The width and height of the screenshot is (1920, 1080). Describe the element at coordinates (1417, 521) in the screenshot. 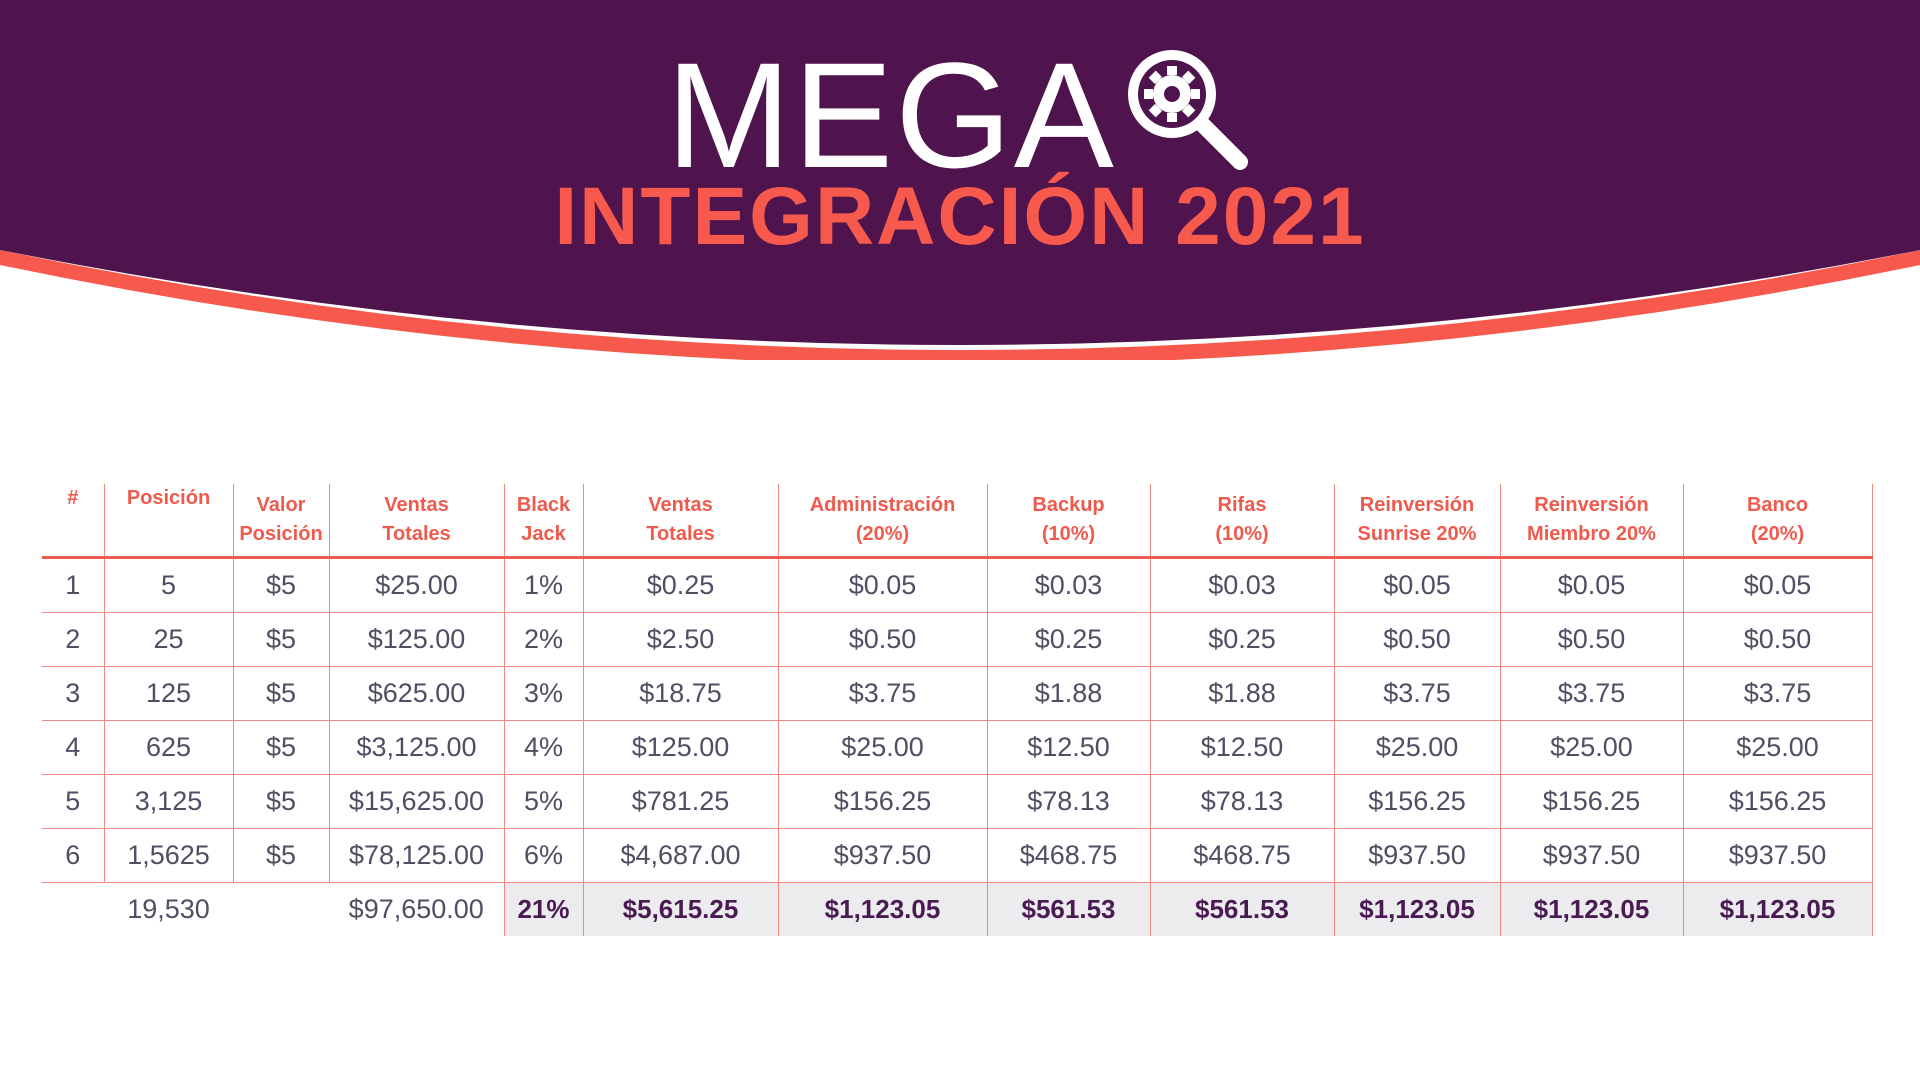

I see `col-header-reinversion-sunrise: Reinversión Sunrise 20%` at that location.